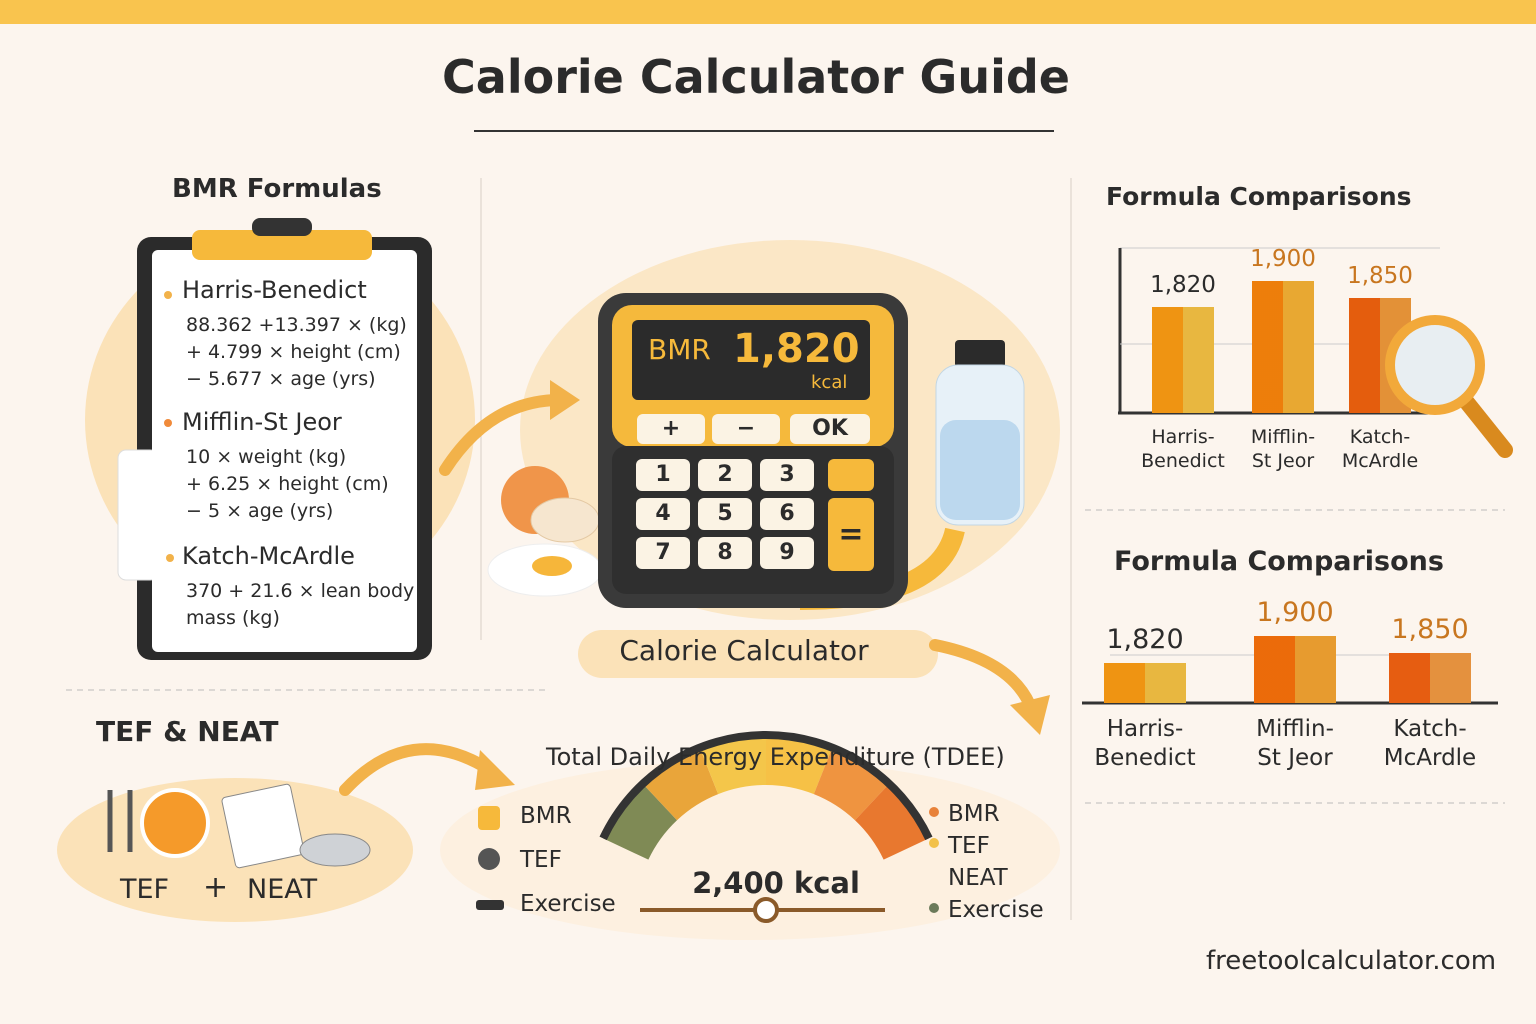 Image resolution: width=1536 pixels, height=1024 pixels. What do you see at coordinates (996, 910) in the screenshot?
I see `legend-label: Exercise` at bounding box center [996, 910].